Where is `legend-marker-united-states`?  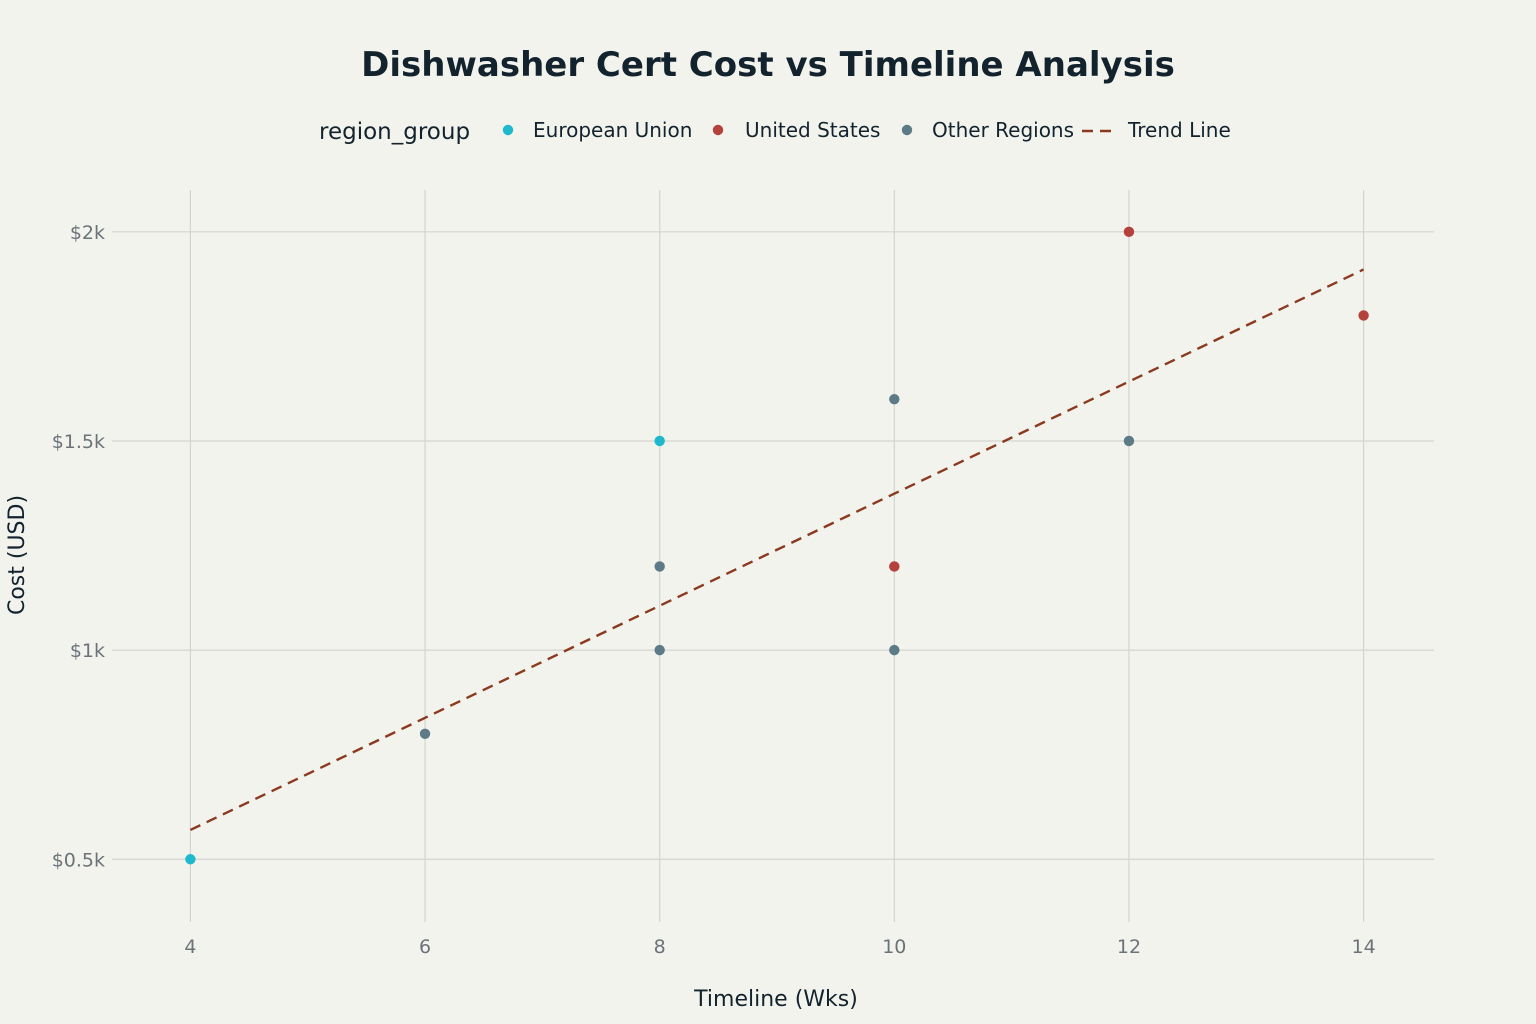 legend-marker-united-states is located at coordinates (718, 130).